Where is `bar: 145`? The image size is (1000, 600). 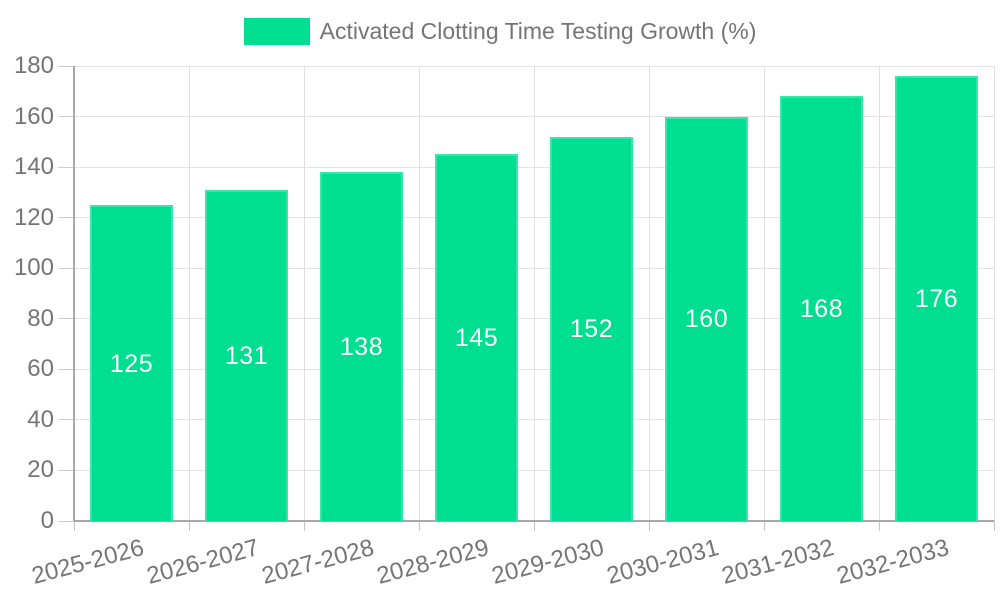
bar: 145 is located at coordinates (476, 337).